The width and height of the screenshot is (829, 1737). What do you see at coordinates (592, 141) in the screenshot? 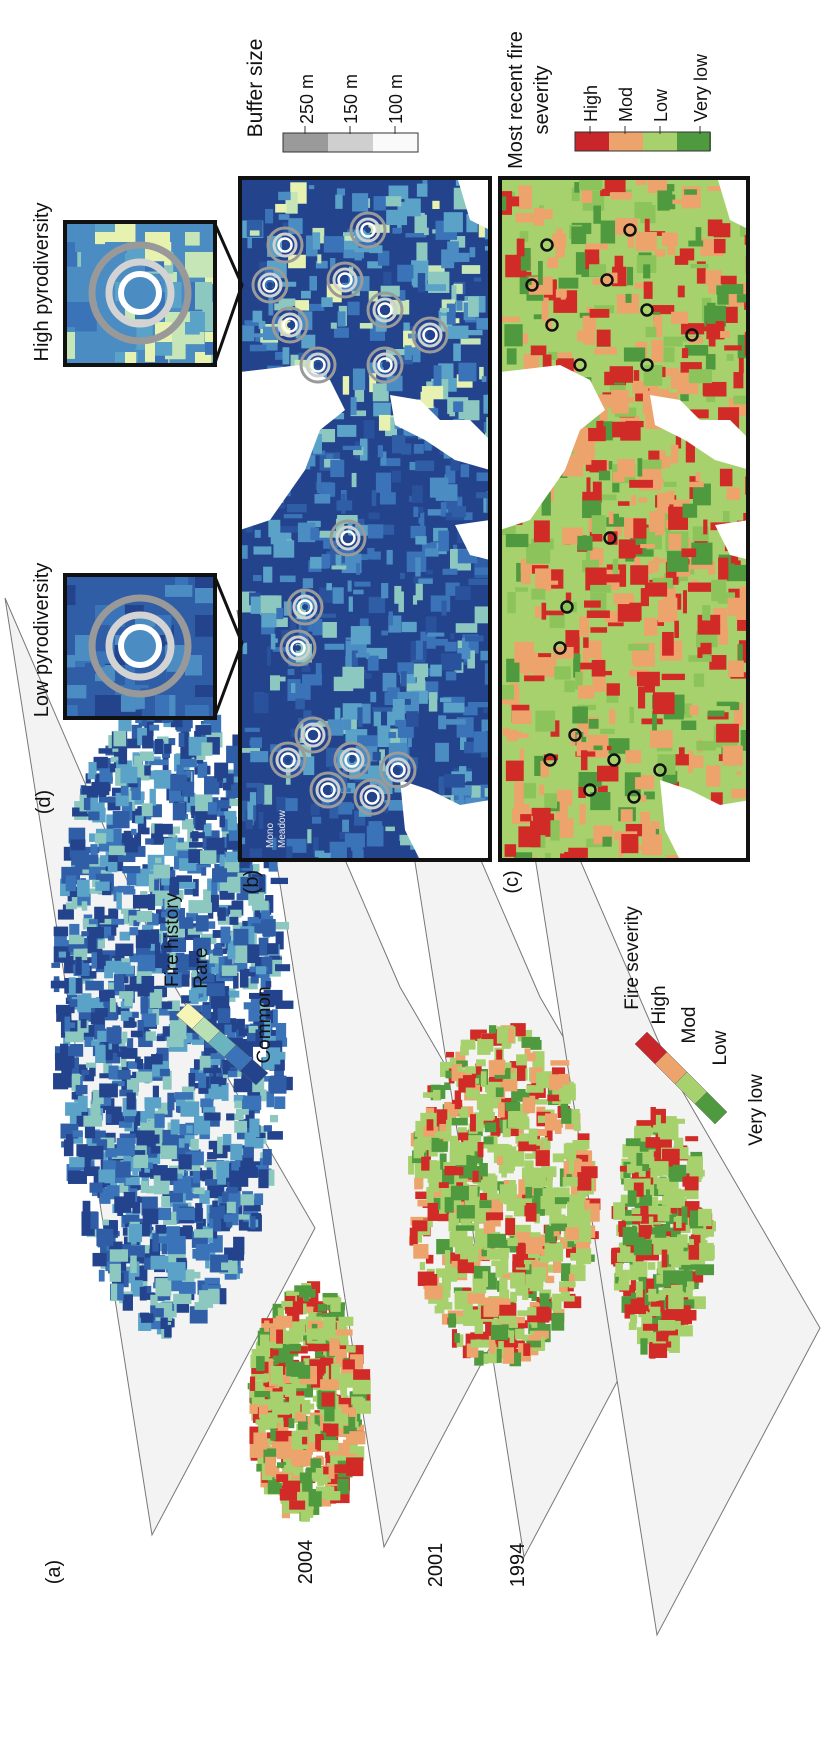
I see `legend-swatch` at bounding box center [592, 141].